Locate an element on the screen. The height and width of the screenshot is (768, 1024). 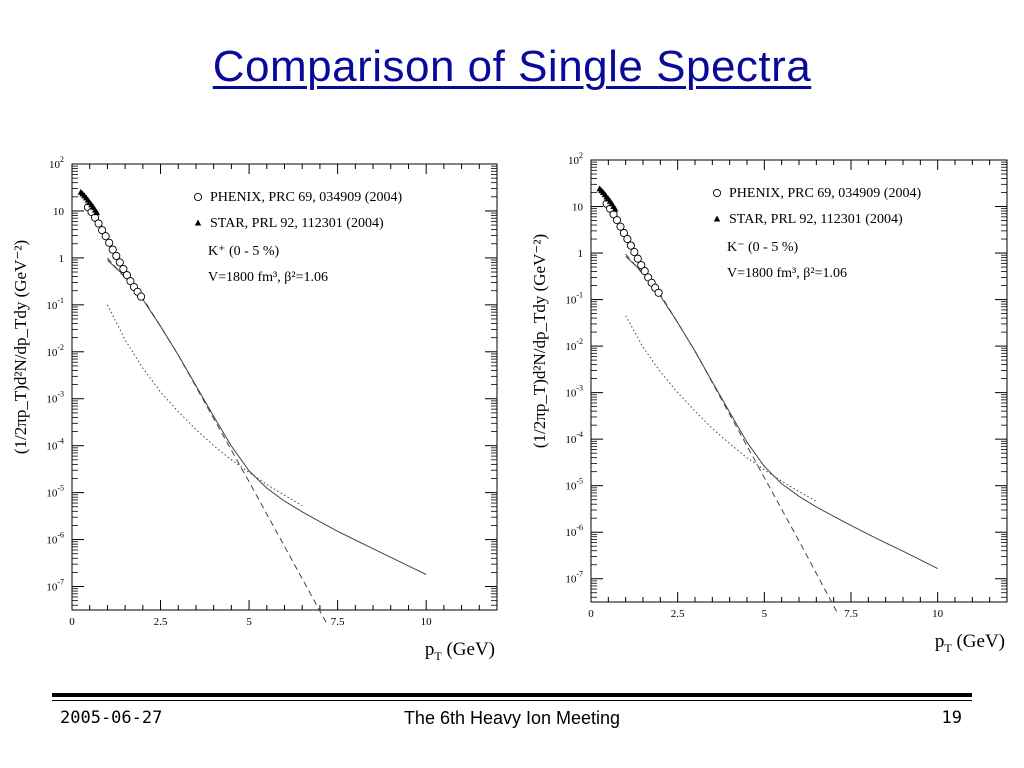
footer-event: The 6th Heavy Ion Meeting is located at coordinates (512, 718).